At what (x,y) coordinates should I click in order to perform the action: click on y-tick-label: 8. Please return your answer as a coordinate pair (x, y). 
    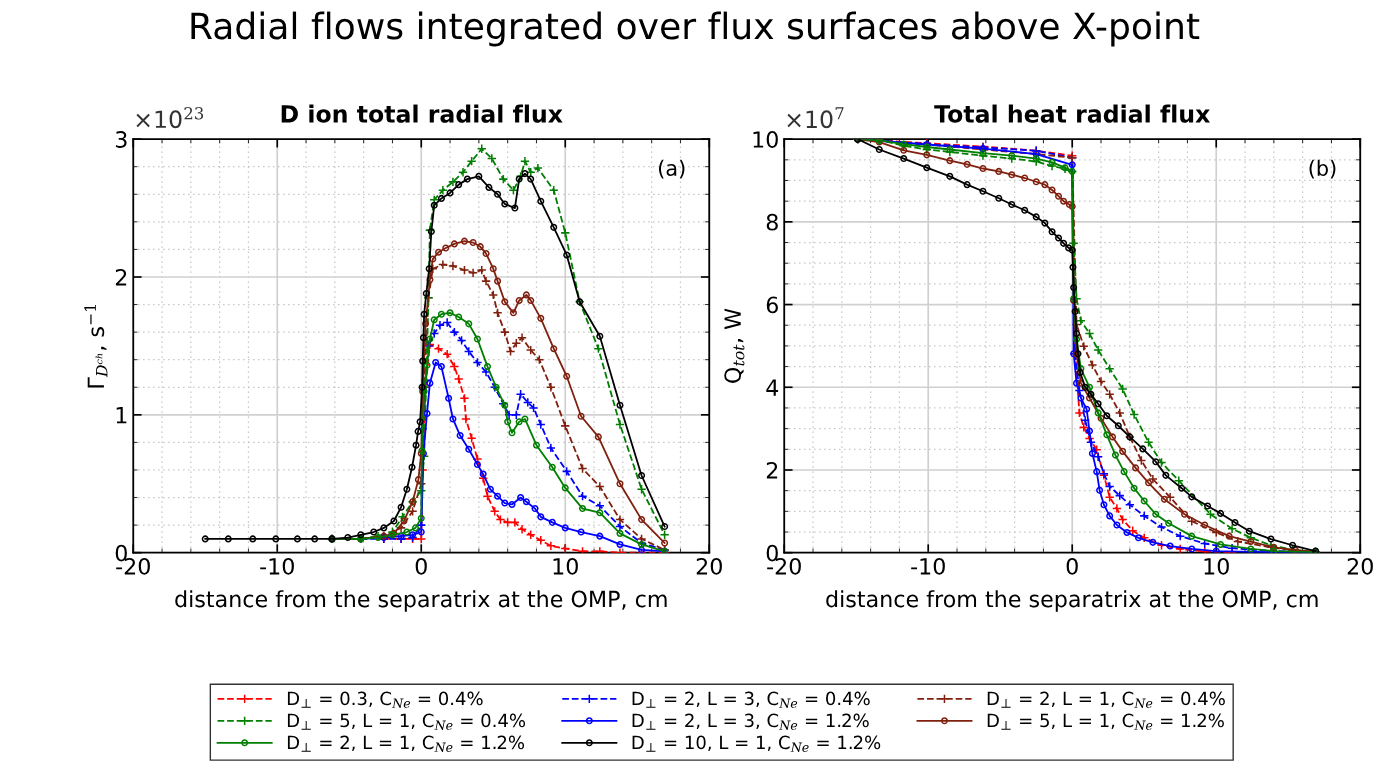
    Looking at the image, I should click on (772, 222).